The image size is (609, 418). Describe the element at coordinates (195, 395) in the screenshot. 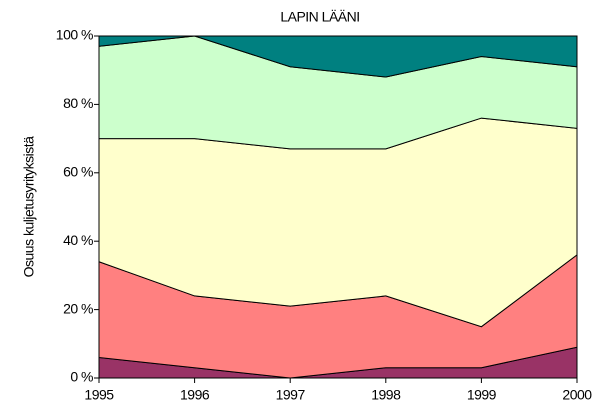

I see `x-tick-label: 1996` at that location.